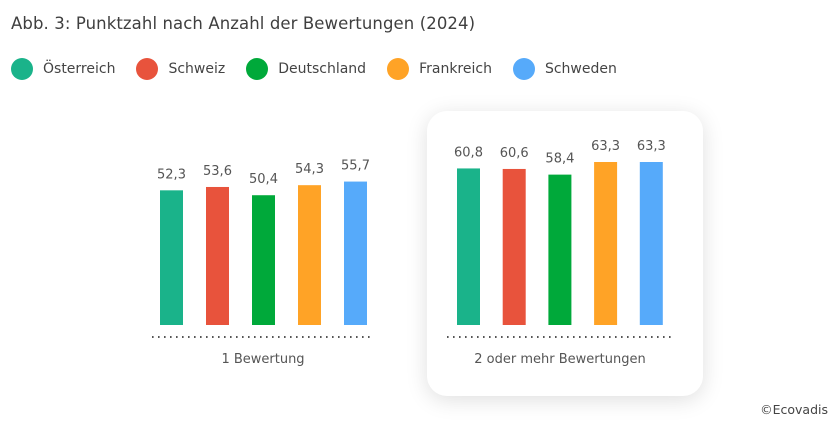 This screenshot has height=434, width=840. I want to click on data-label: 58,4, so click(559, 159).